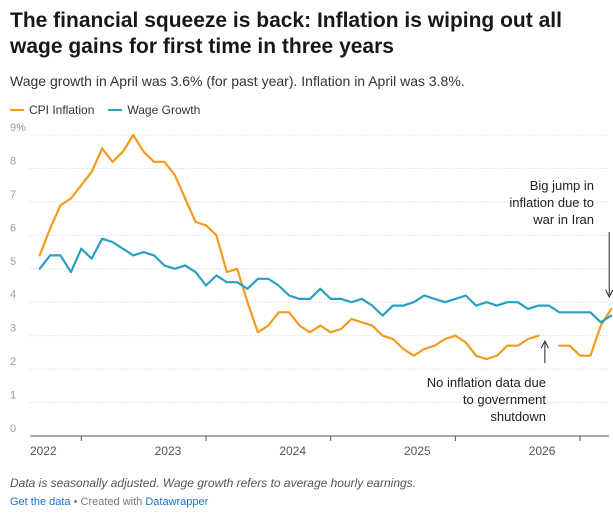  What do you see at coordinates (40, 502) in the screenshot?
I see `get-data-link: Get the data` at bounding box center [40, 502].